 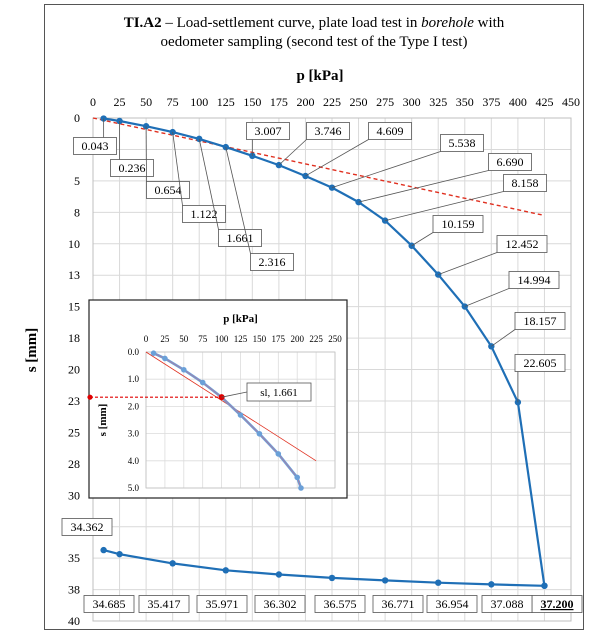 I want to click on x-tick-label: 125, so click(x=226, y=102).